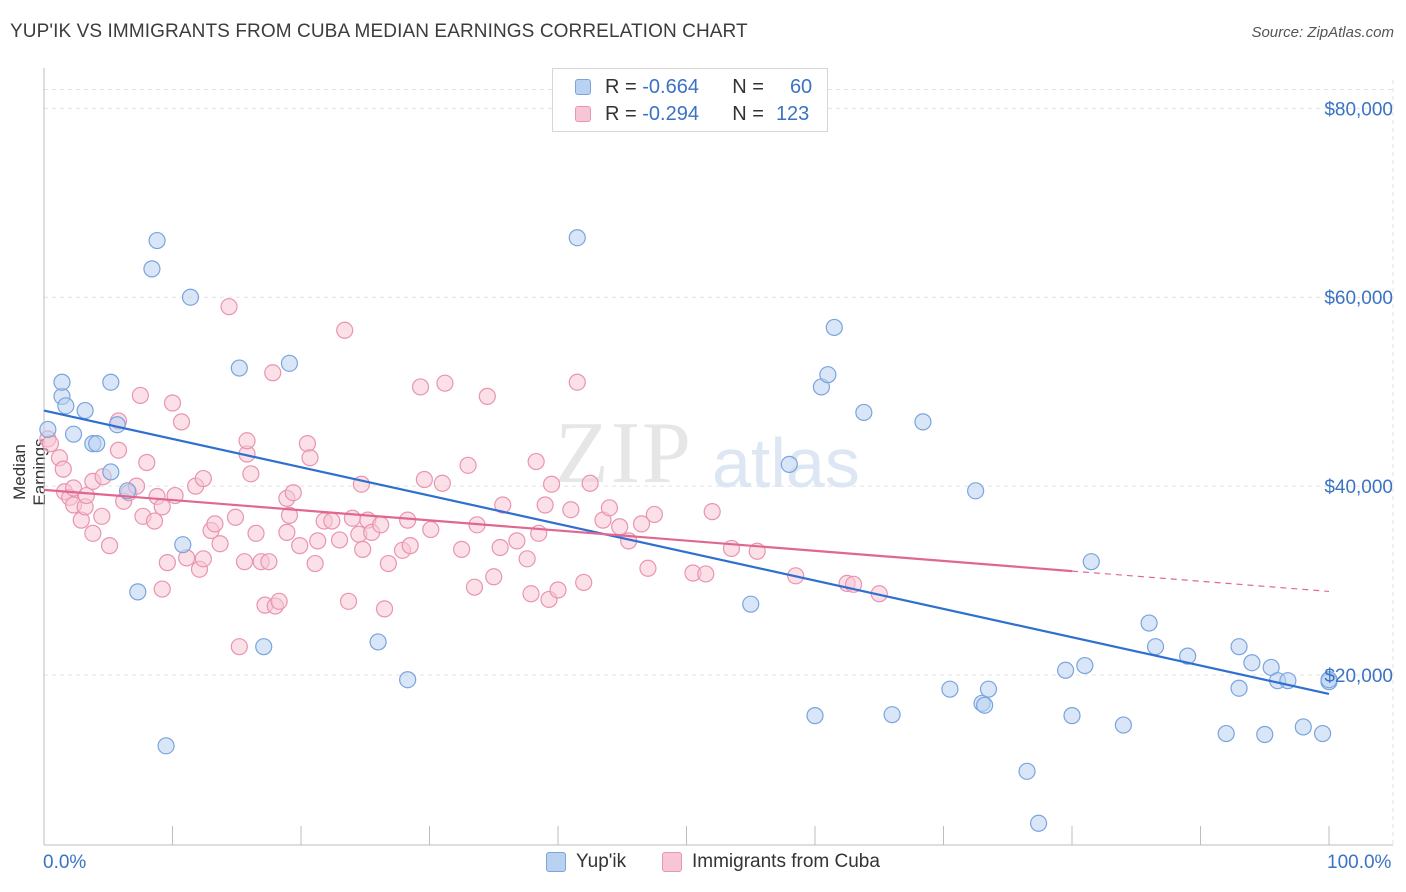  What do you see at coordinates (1358, 487) in the screenshot?
I see `y-tick-label: $40,000` at bounding box center [1358, 487].